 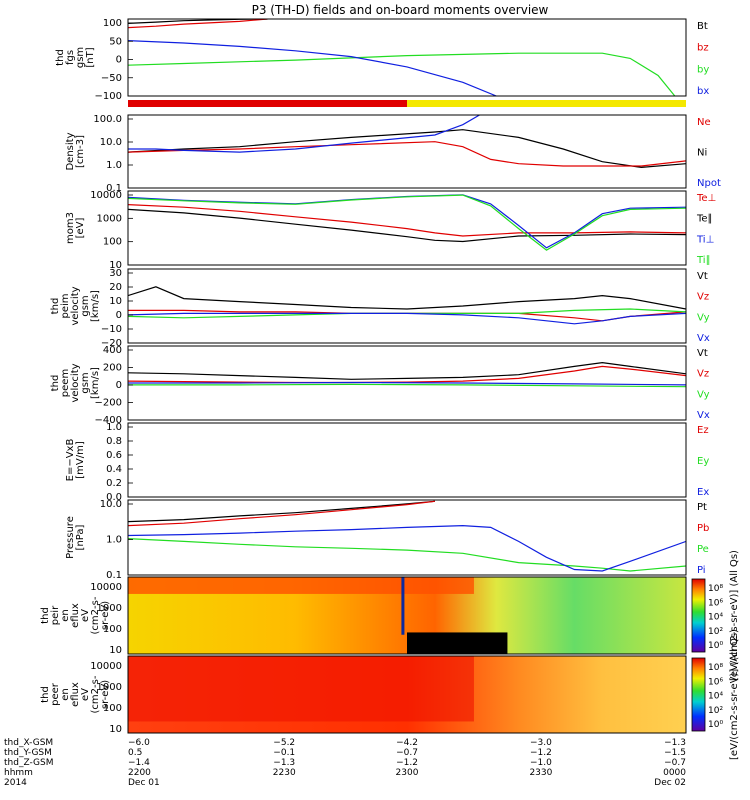 I want to click on legend-entry: bz, so click(x=703, y=48).